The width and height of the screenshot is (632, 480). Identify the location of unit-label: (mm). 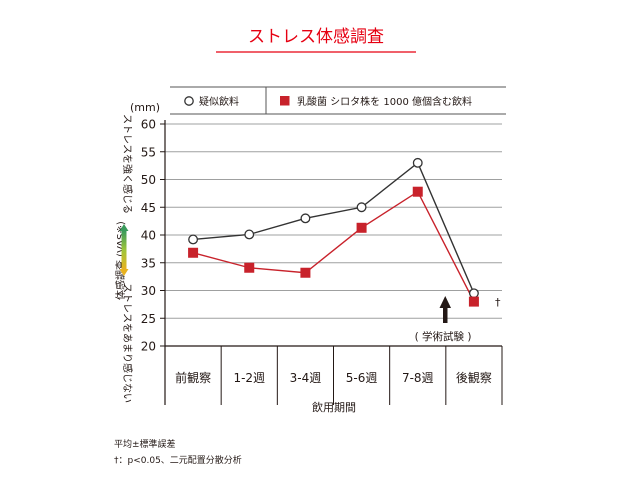
(145, 107).